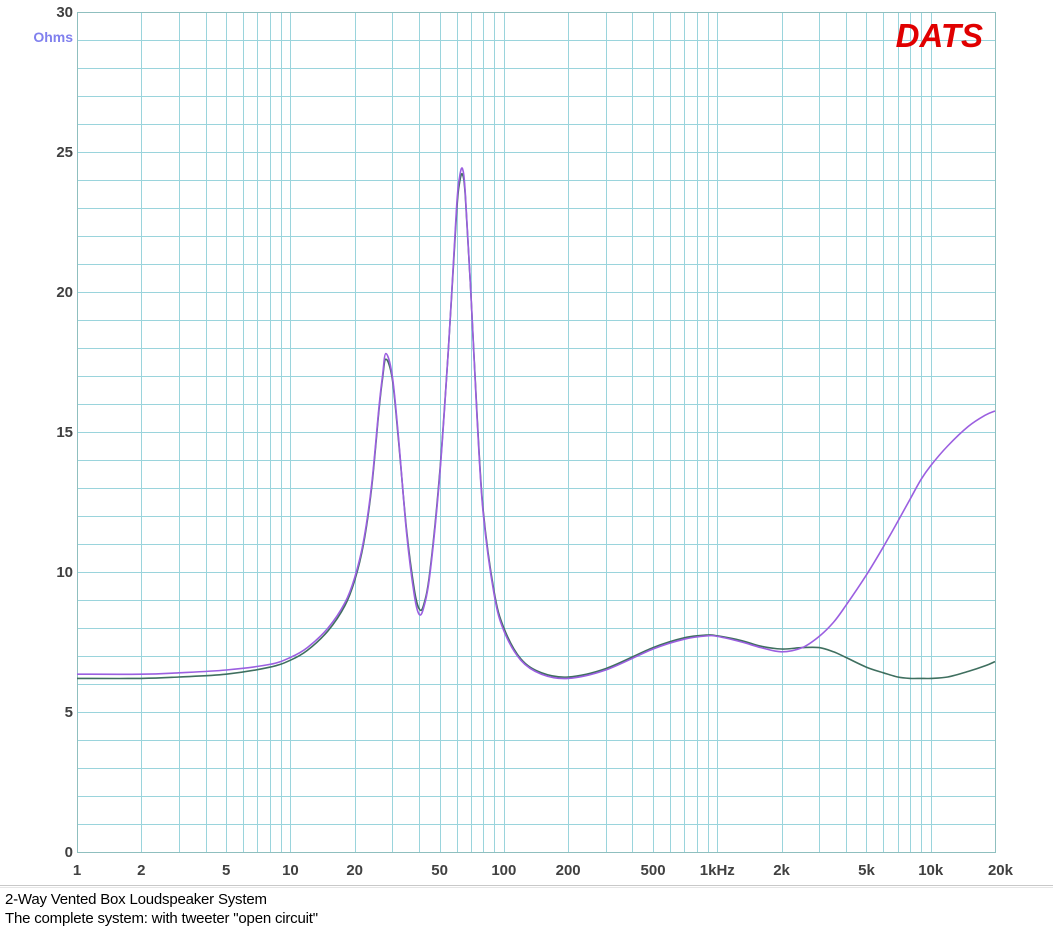 The height and width of the screenshot is (940, 1053). What do you see at coordinates (64, 292) in the screenshot?
I see `y-tick-label: 20` at bounding box center [64, 292].